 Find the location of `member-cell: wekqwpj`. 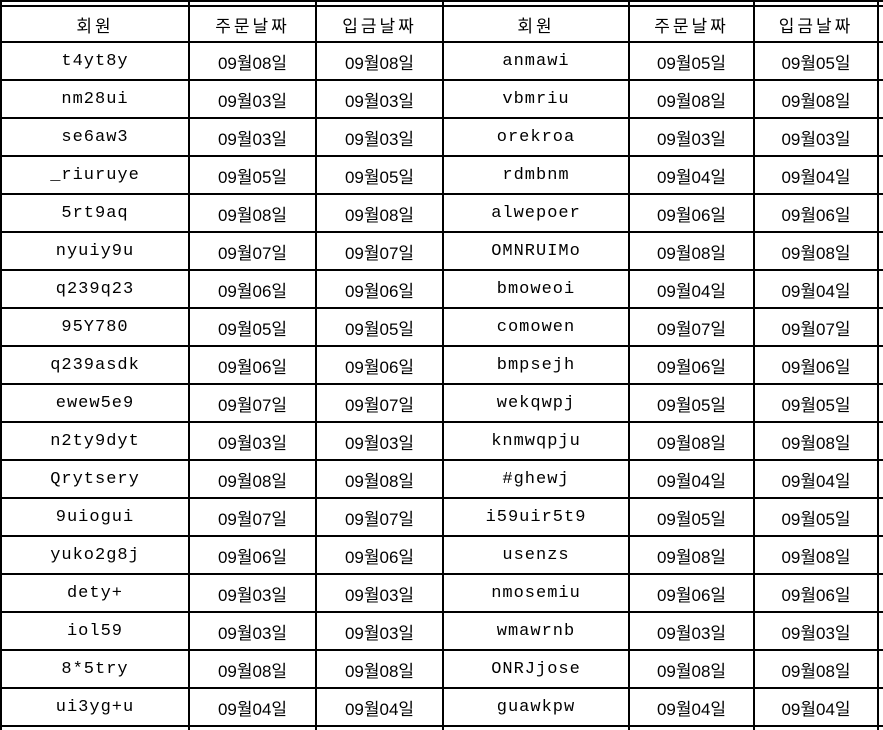

member-cell: wekqwpj is located at coordinates (536, 403).